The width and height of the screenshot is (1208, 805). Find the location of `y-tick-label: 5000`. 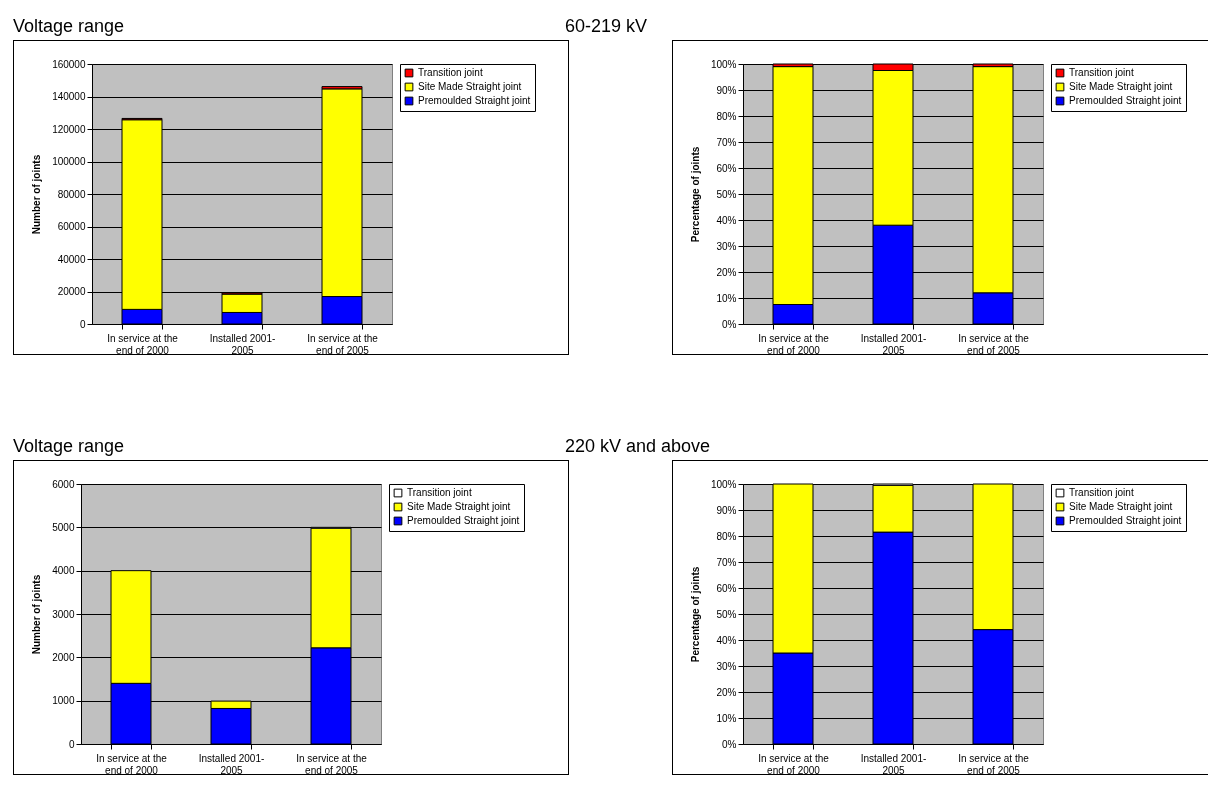

y-tick-label: 5000 is located at coordinates (63, 527).